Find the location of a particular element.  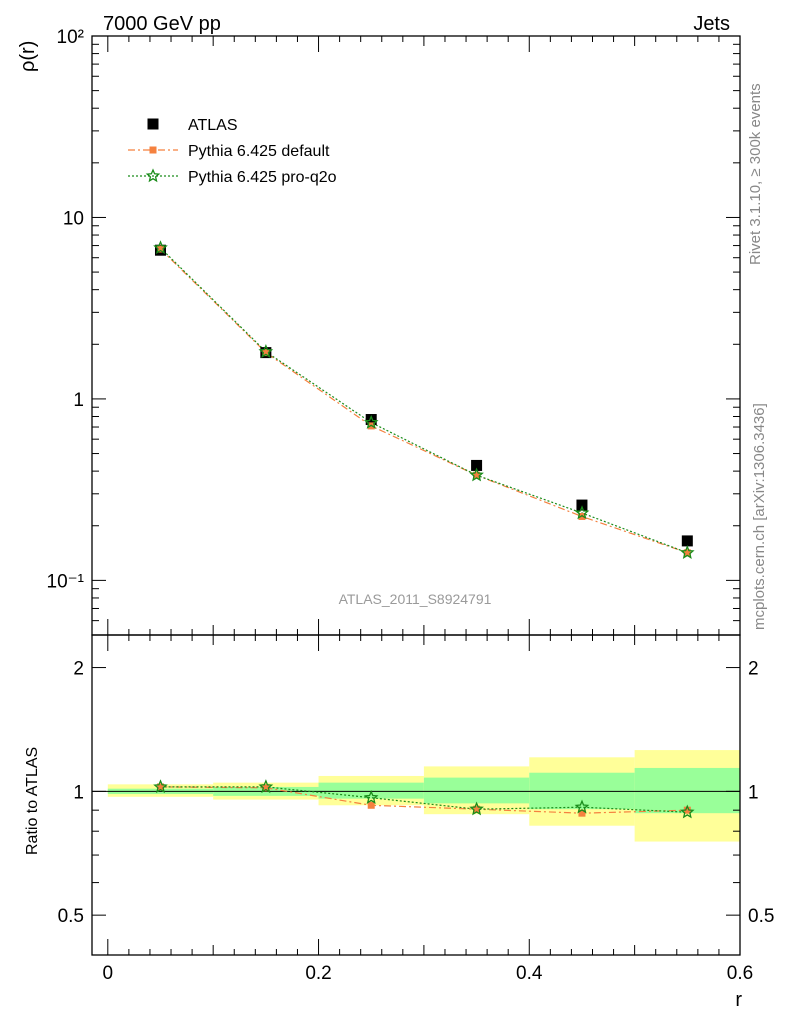

rivet-label: Rivet 3.1.10, ≥ 300k events is located at coordinates (755, 174).